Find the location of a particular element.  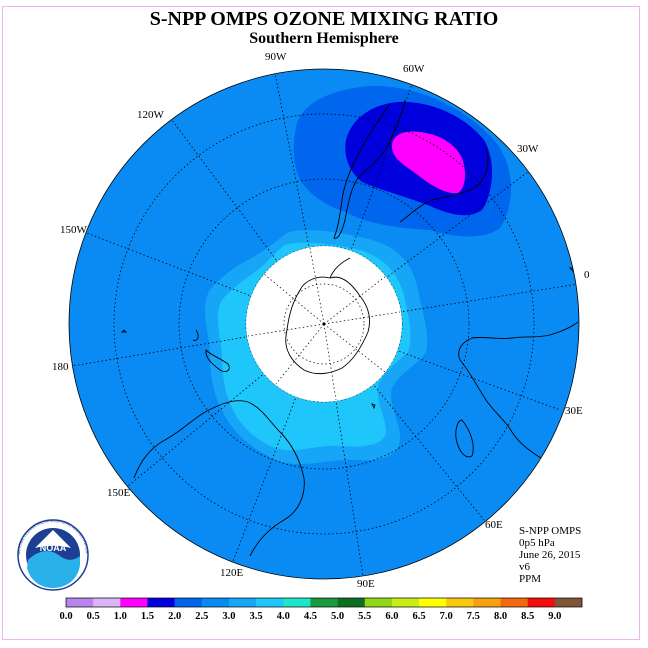

colorbar-tick-label: 4.5 is located at coordinates (310, 616).